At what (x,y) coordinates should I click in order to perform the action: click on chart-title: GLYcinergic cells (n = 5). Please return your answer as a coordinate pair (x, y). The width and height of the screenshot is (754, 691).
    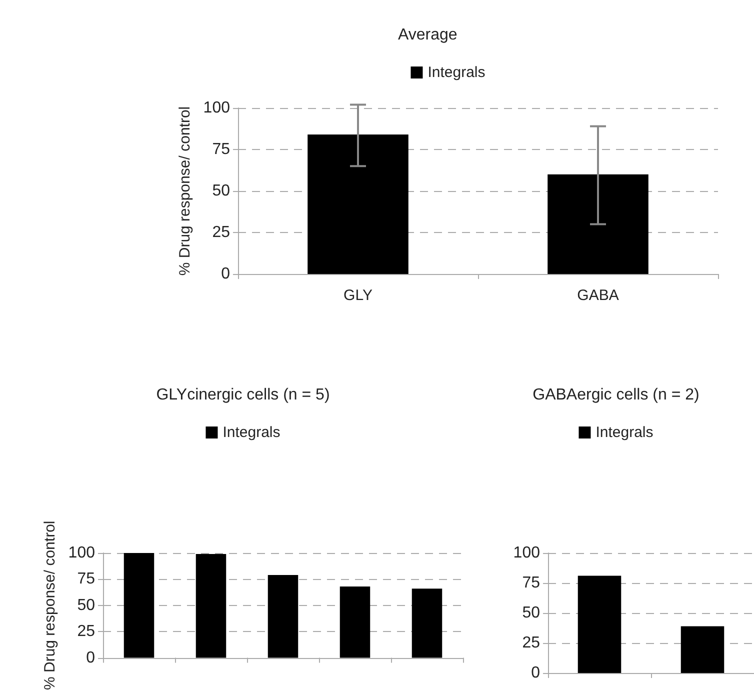
    Looking at the image, I should click on (243, 395).